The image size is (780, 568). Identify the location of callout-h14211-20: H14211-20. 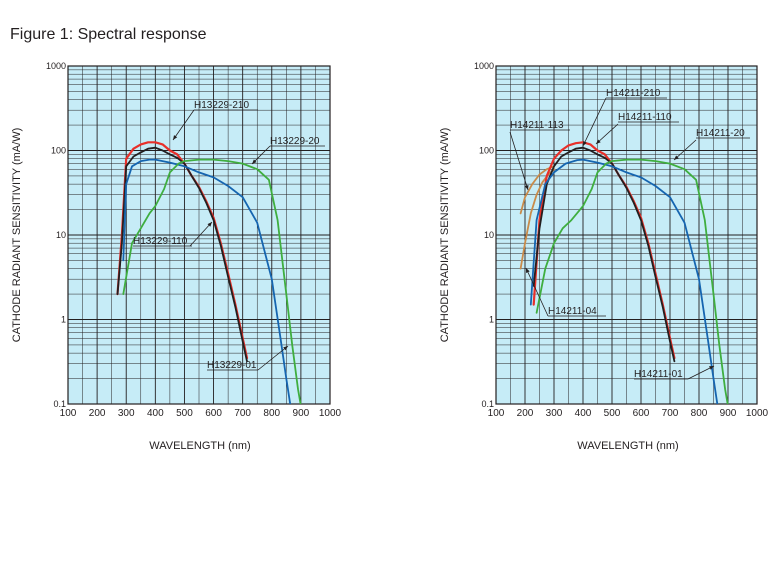
(711, 144).